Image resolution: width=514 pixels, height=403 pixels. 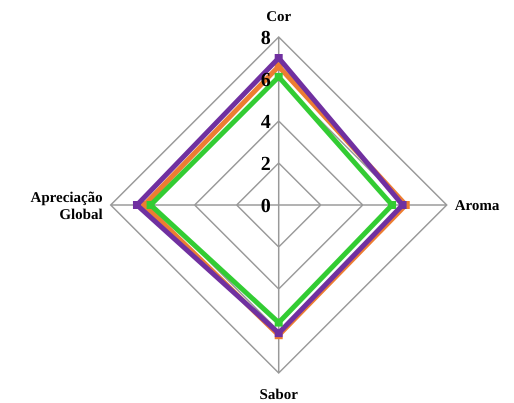 What do you see at coordinates (279, 17) in the screenshot?
I see `spoke-label: Cor` at bounding box center [279, 17].